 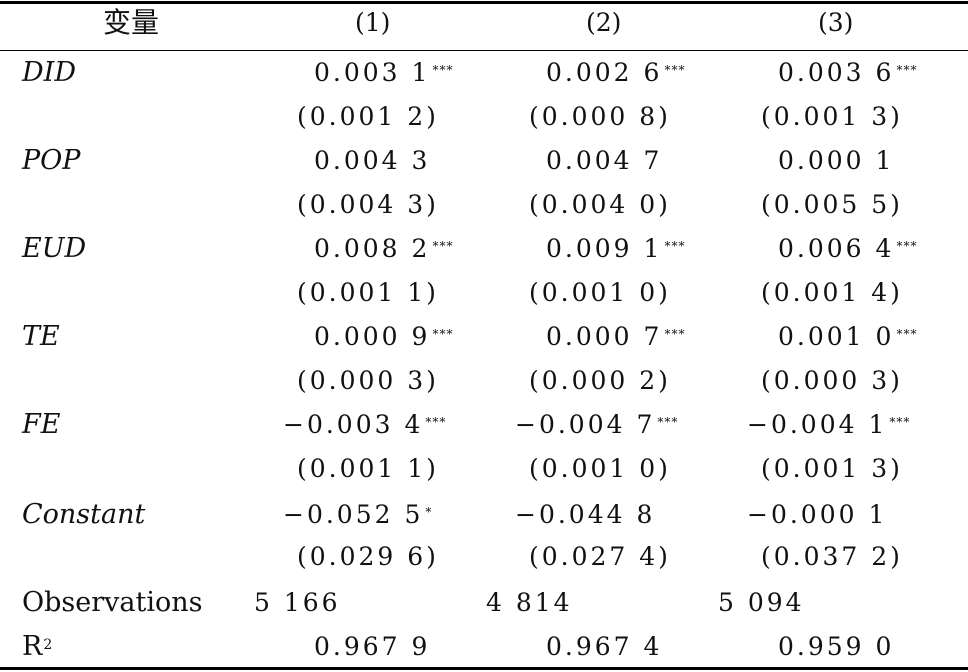 What do you see at coordinates (484, 2) in the screenshot?
I see `table-top-rule` at bounding box center [484, 2].